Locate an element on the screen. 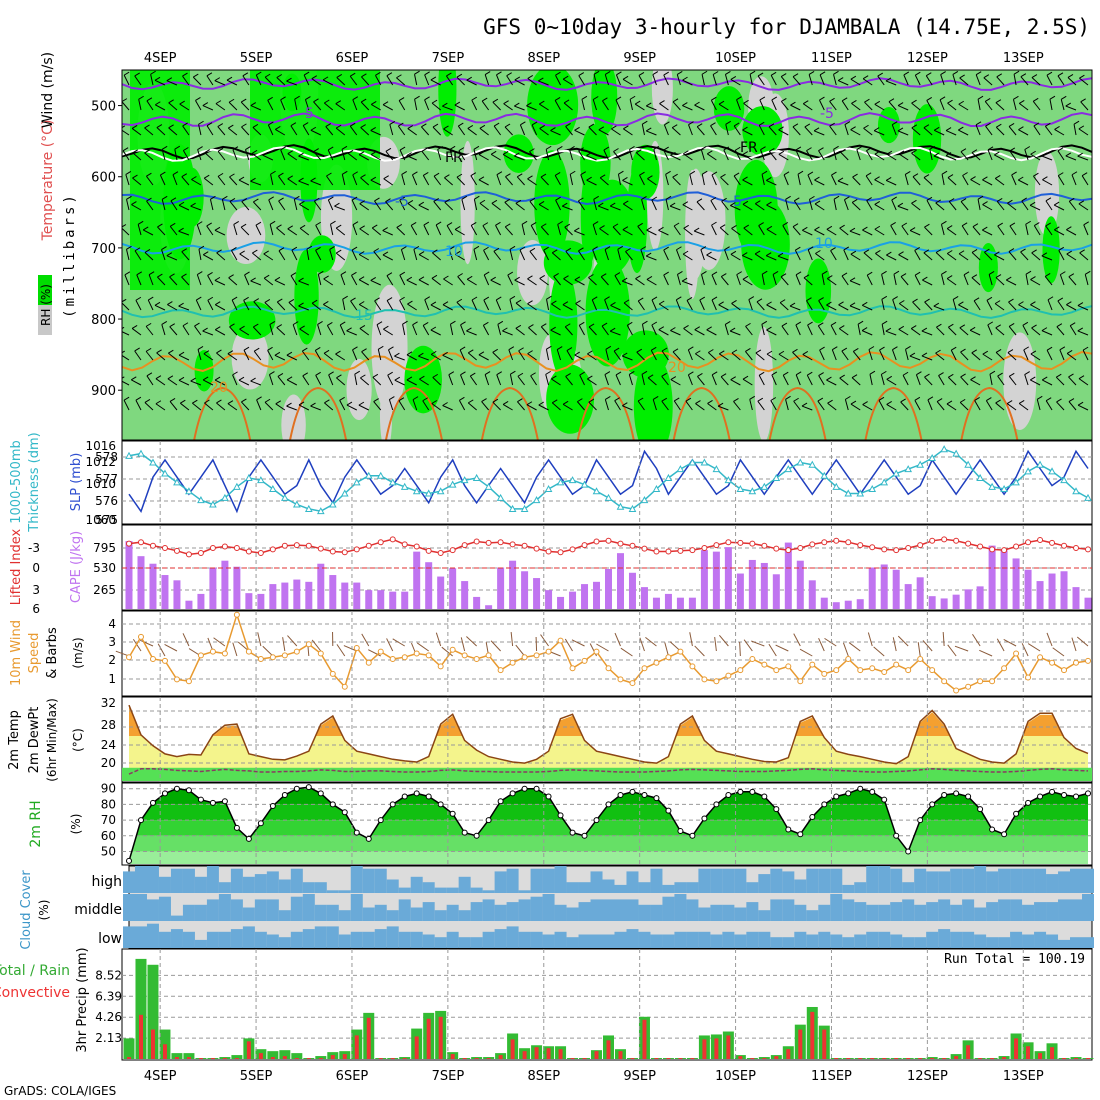  tick-label: 576 is located at coordinates (106, 501).